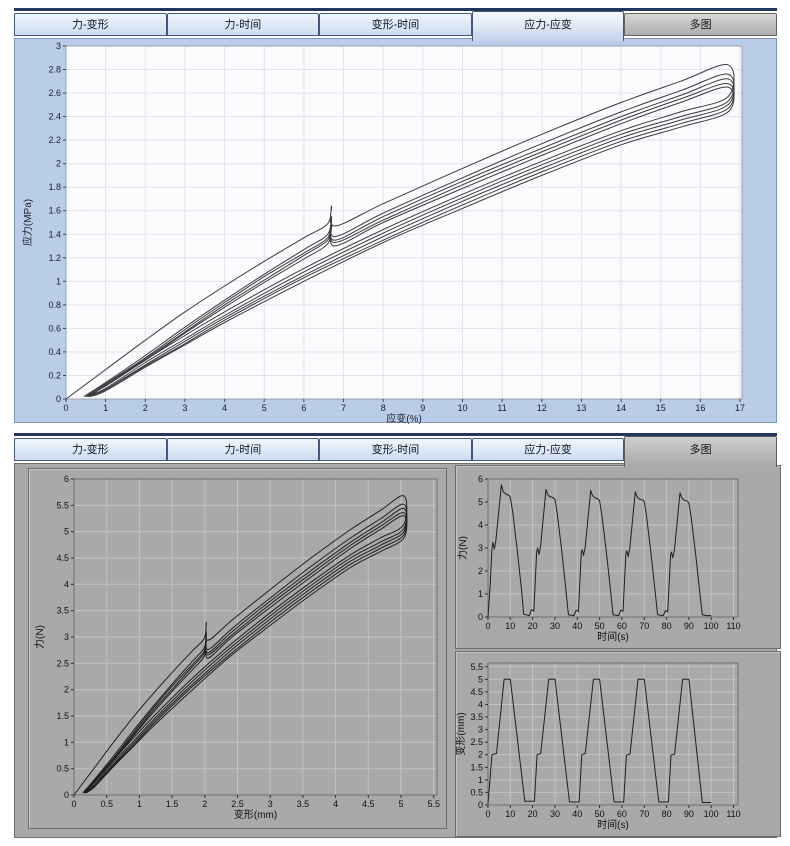 Image resolution: width=790 pixels, height=846 pixels. What do you see at coordinates (54, 140) in the screenshot?
I see `svg-text: 2.2` at bounding box center [54, 140].